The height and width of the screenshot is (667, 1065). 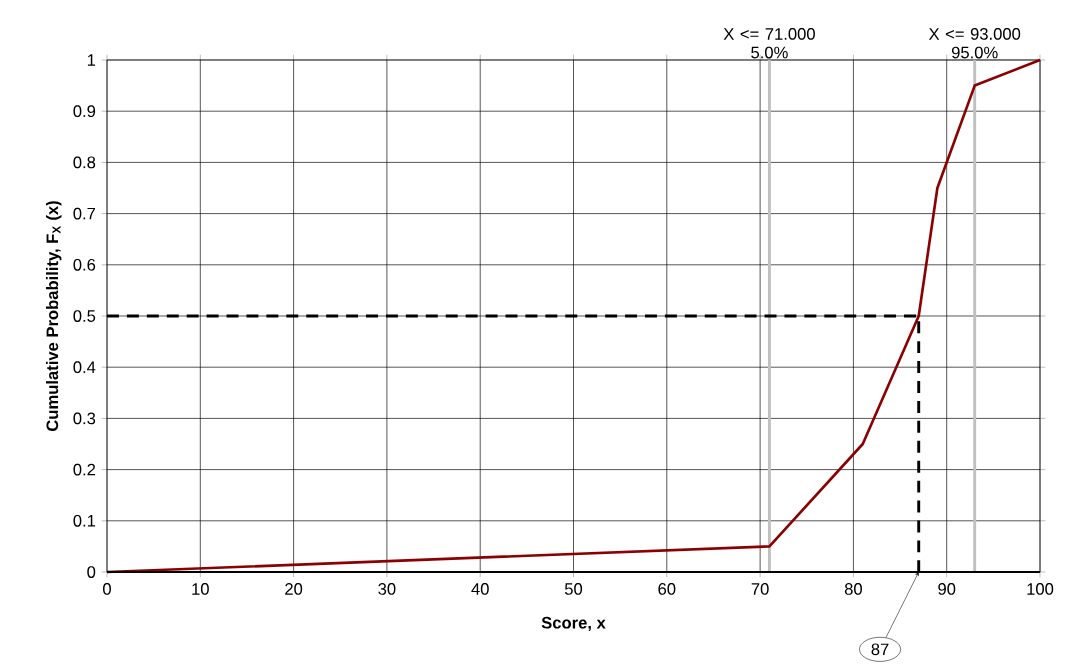 What do you see at coordinates (84, 316) in the screenshot?
I see `y-tick-label: 0.5` at bounding box center [84, 316].